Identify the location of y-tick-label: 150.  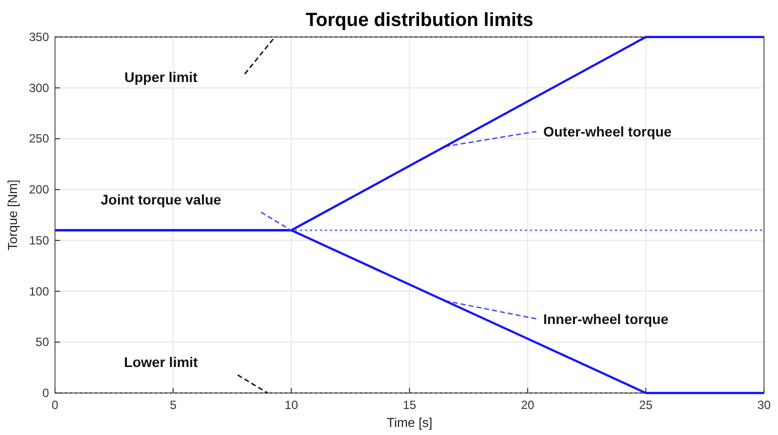
(39, 240).